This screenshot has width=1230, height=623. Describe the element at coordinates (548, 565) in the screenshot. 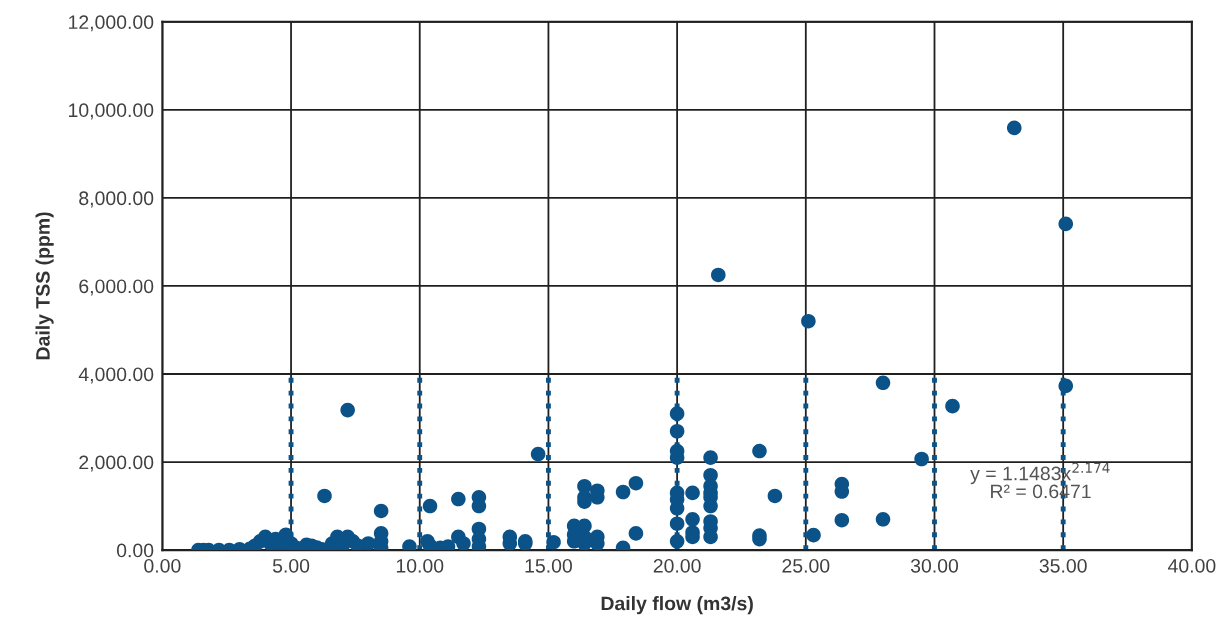

I see `x-tick-label: 15.00` at that location.